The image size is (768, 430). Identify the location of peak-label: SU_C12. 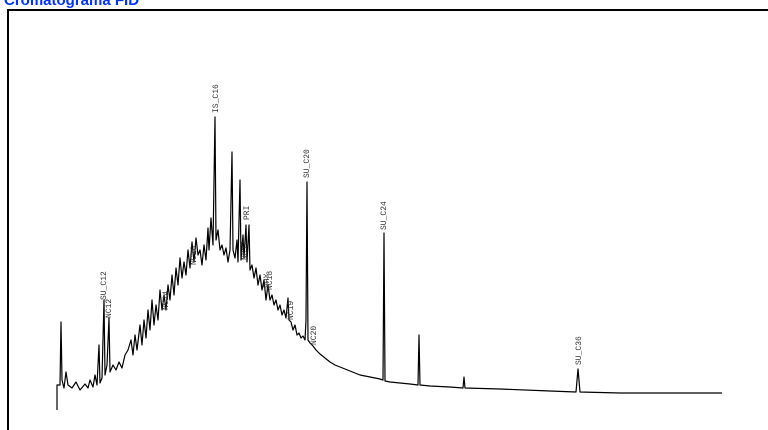
(104, 285).